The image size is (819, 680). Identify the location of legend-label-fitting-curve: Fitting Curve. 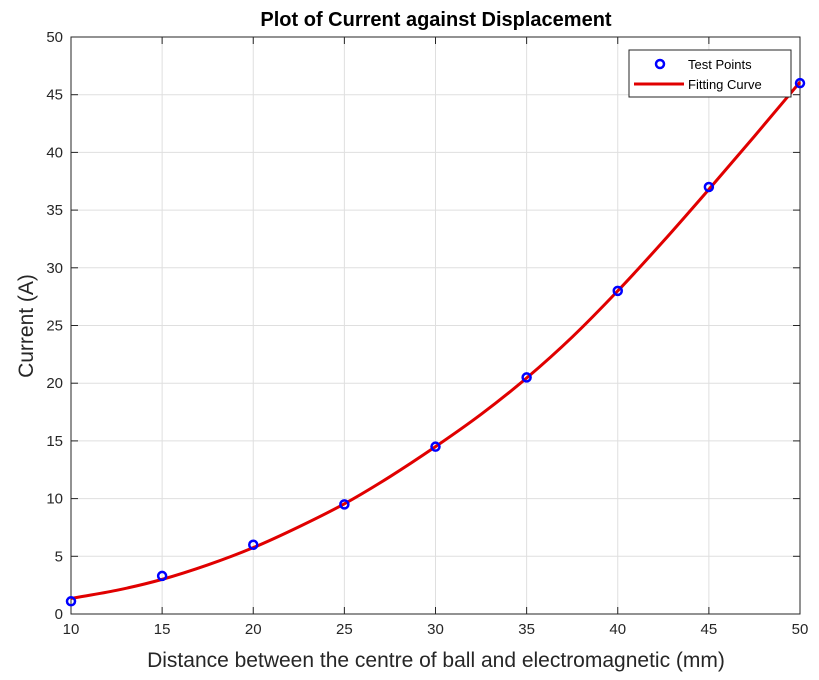
(725, 84).